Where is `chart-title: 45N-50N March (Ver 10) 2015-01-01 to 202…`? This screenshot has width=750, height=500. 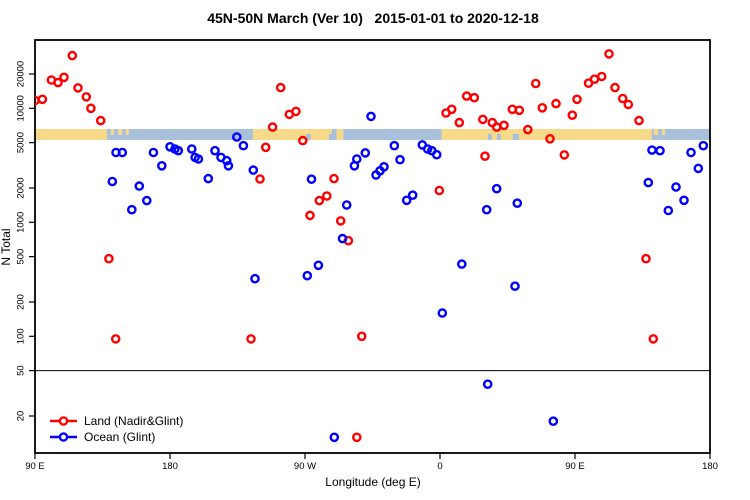 chart-title: 45N-50N March (Ver 10) 2015-01-01 to 202… is located at coordinates (373, 18).